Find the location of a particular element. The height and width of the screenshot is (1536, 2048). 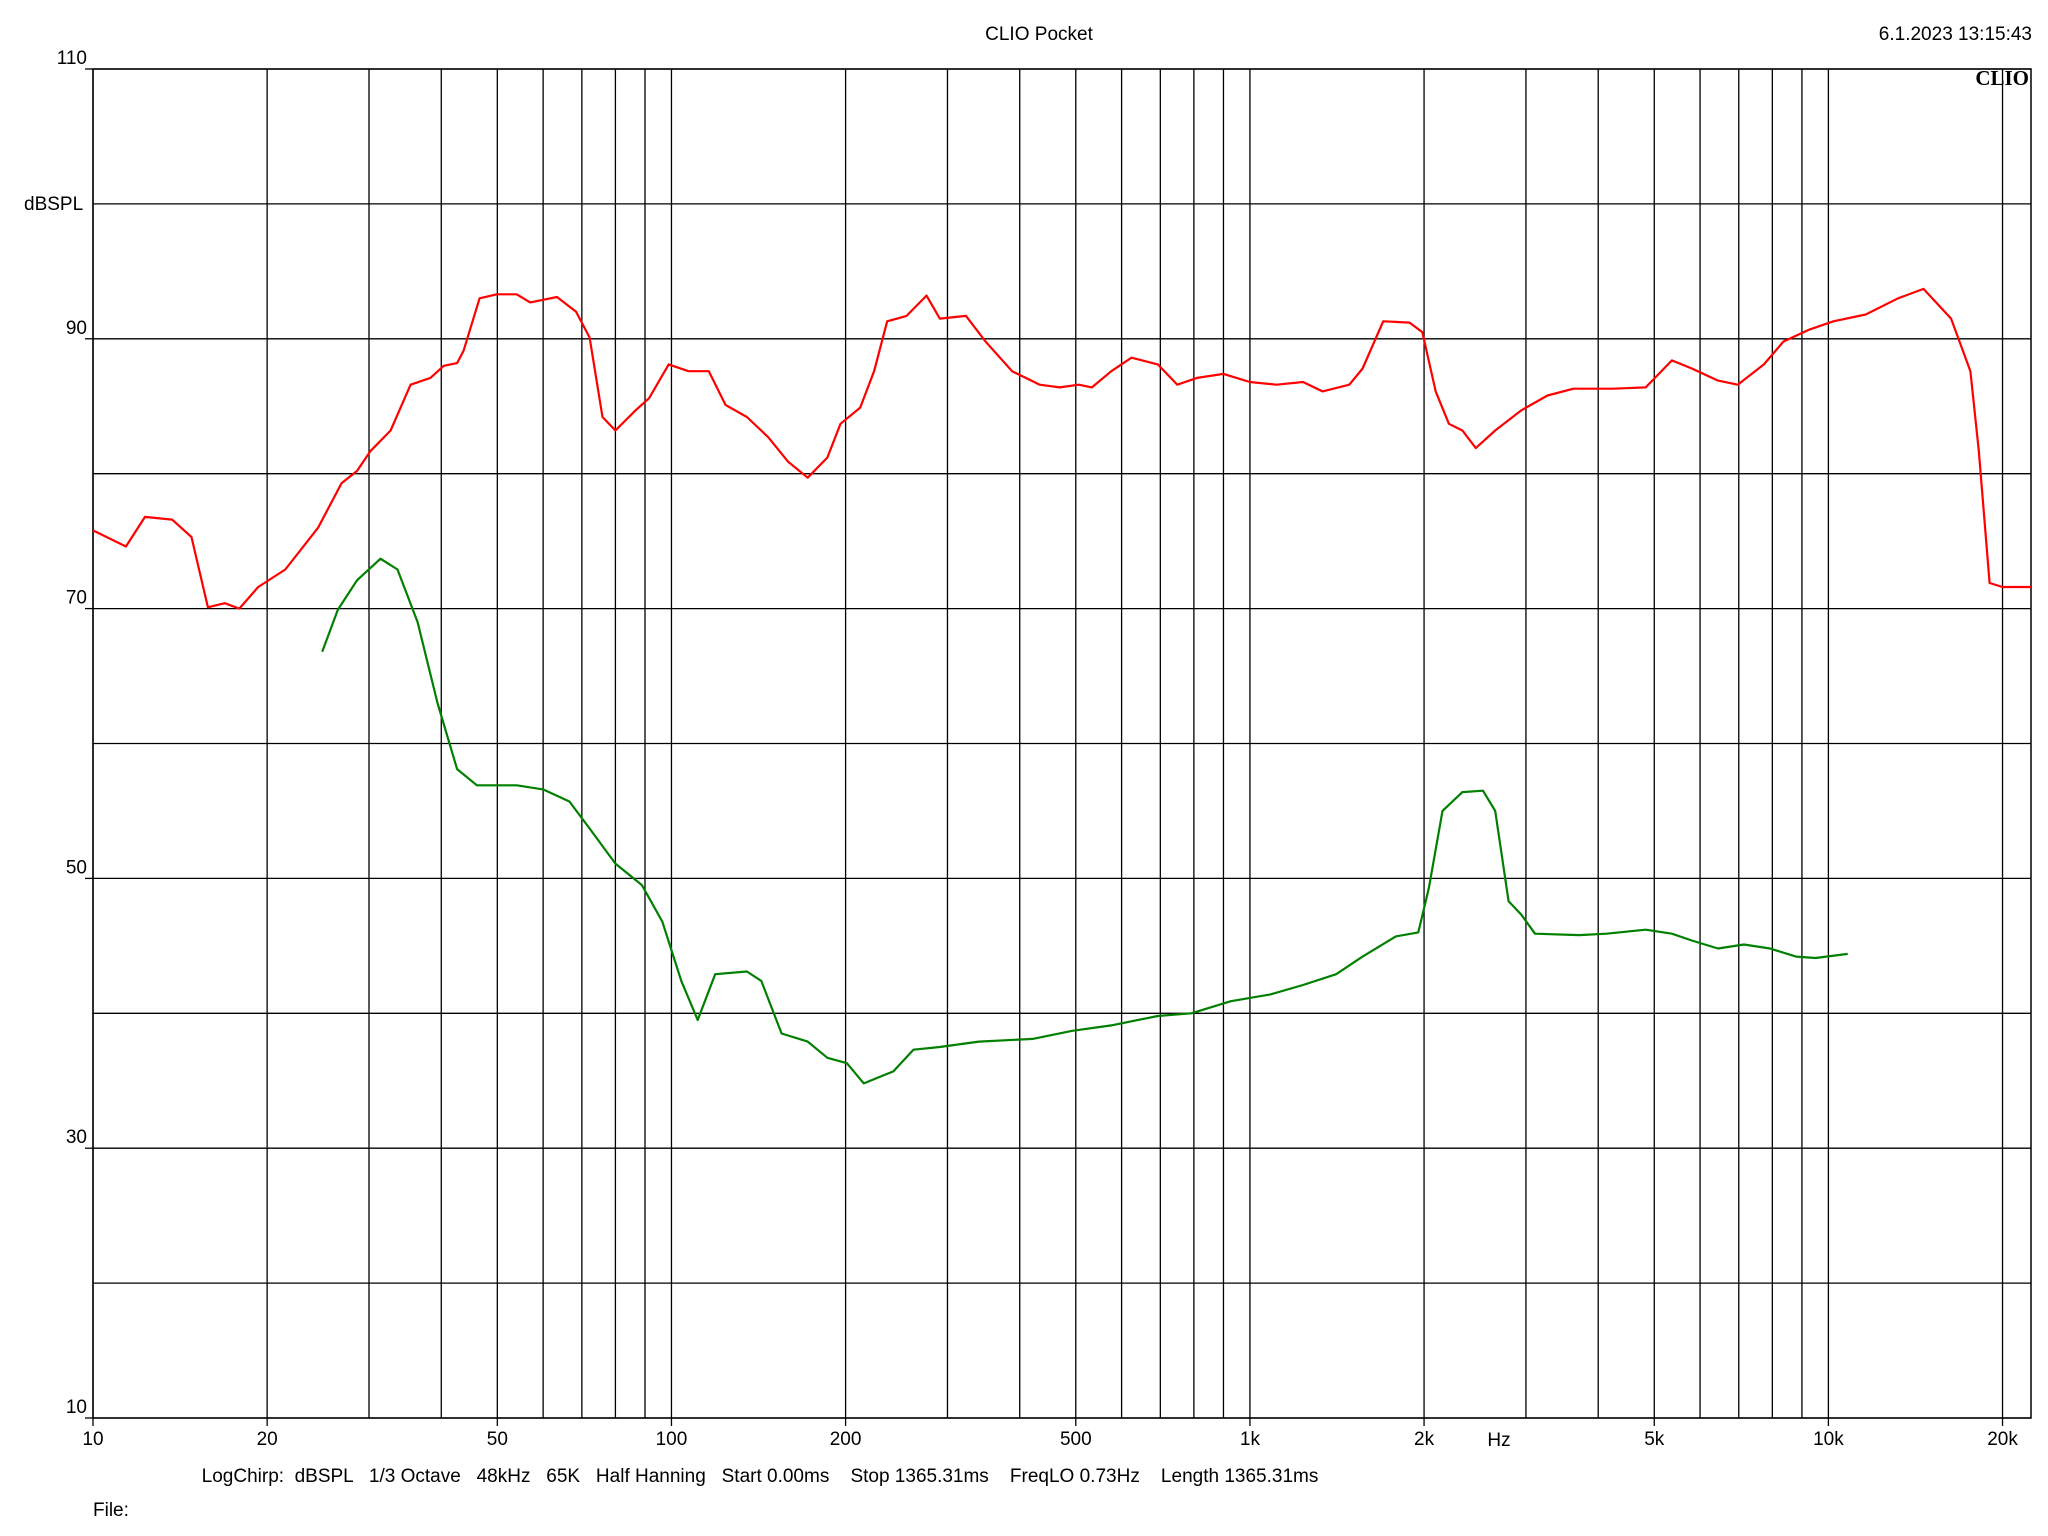

y-tick-label: 10 is located at coordinates (76, 1407).